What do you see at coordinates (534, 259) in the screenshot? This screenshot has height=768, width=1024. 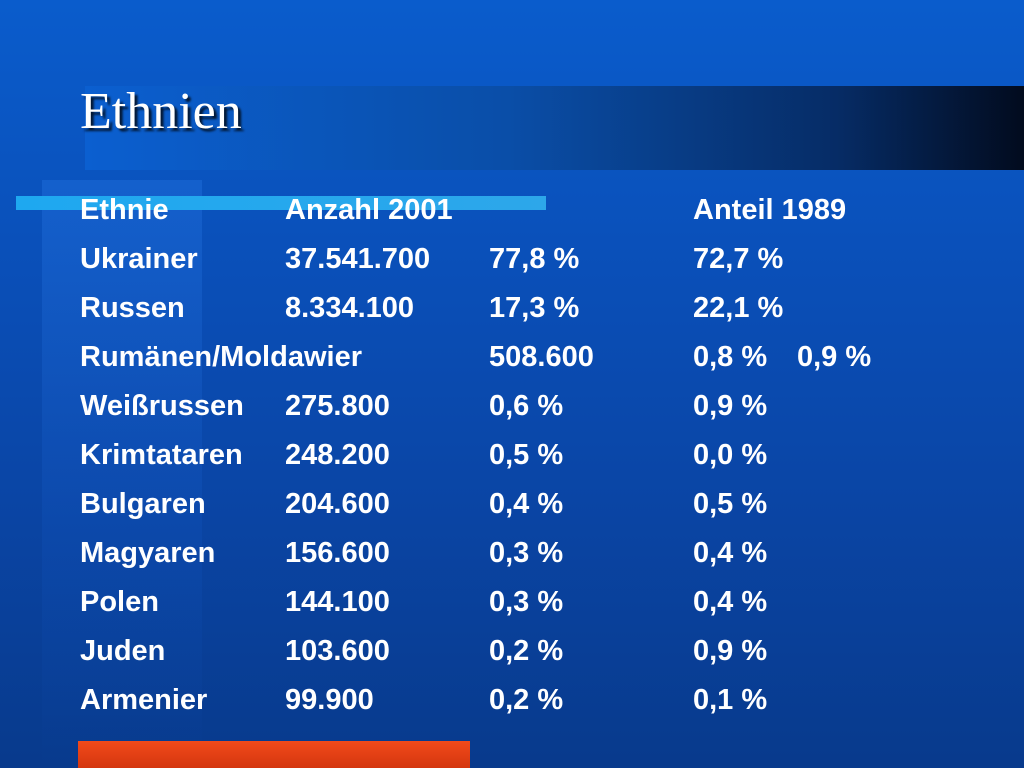 I see `cell-anteil-2001: 77,8 %` at bounding box center [534, 259].